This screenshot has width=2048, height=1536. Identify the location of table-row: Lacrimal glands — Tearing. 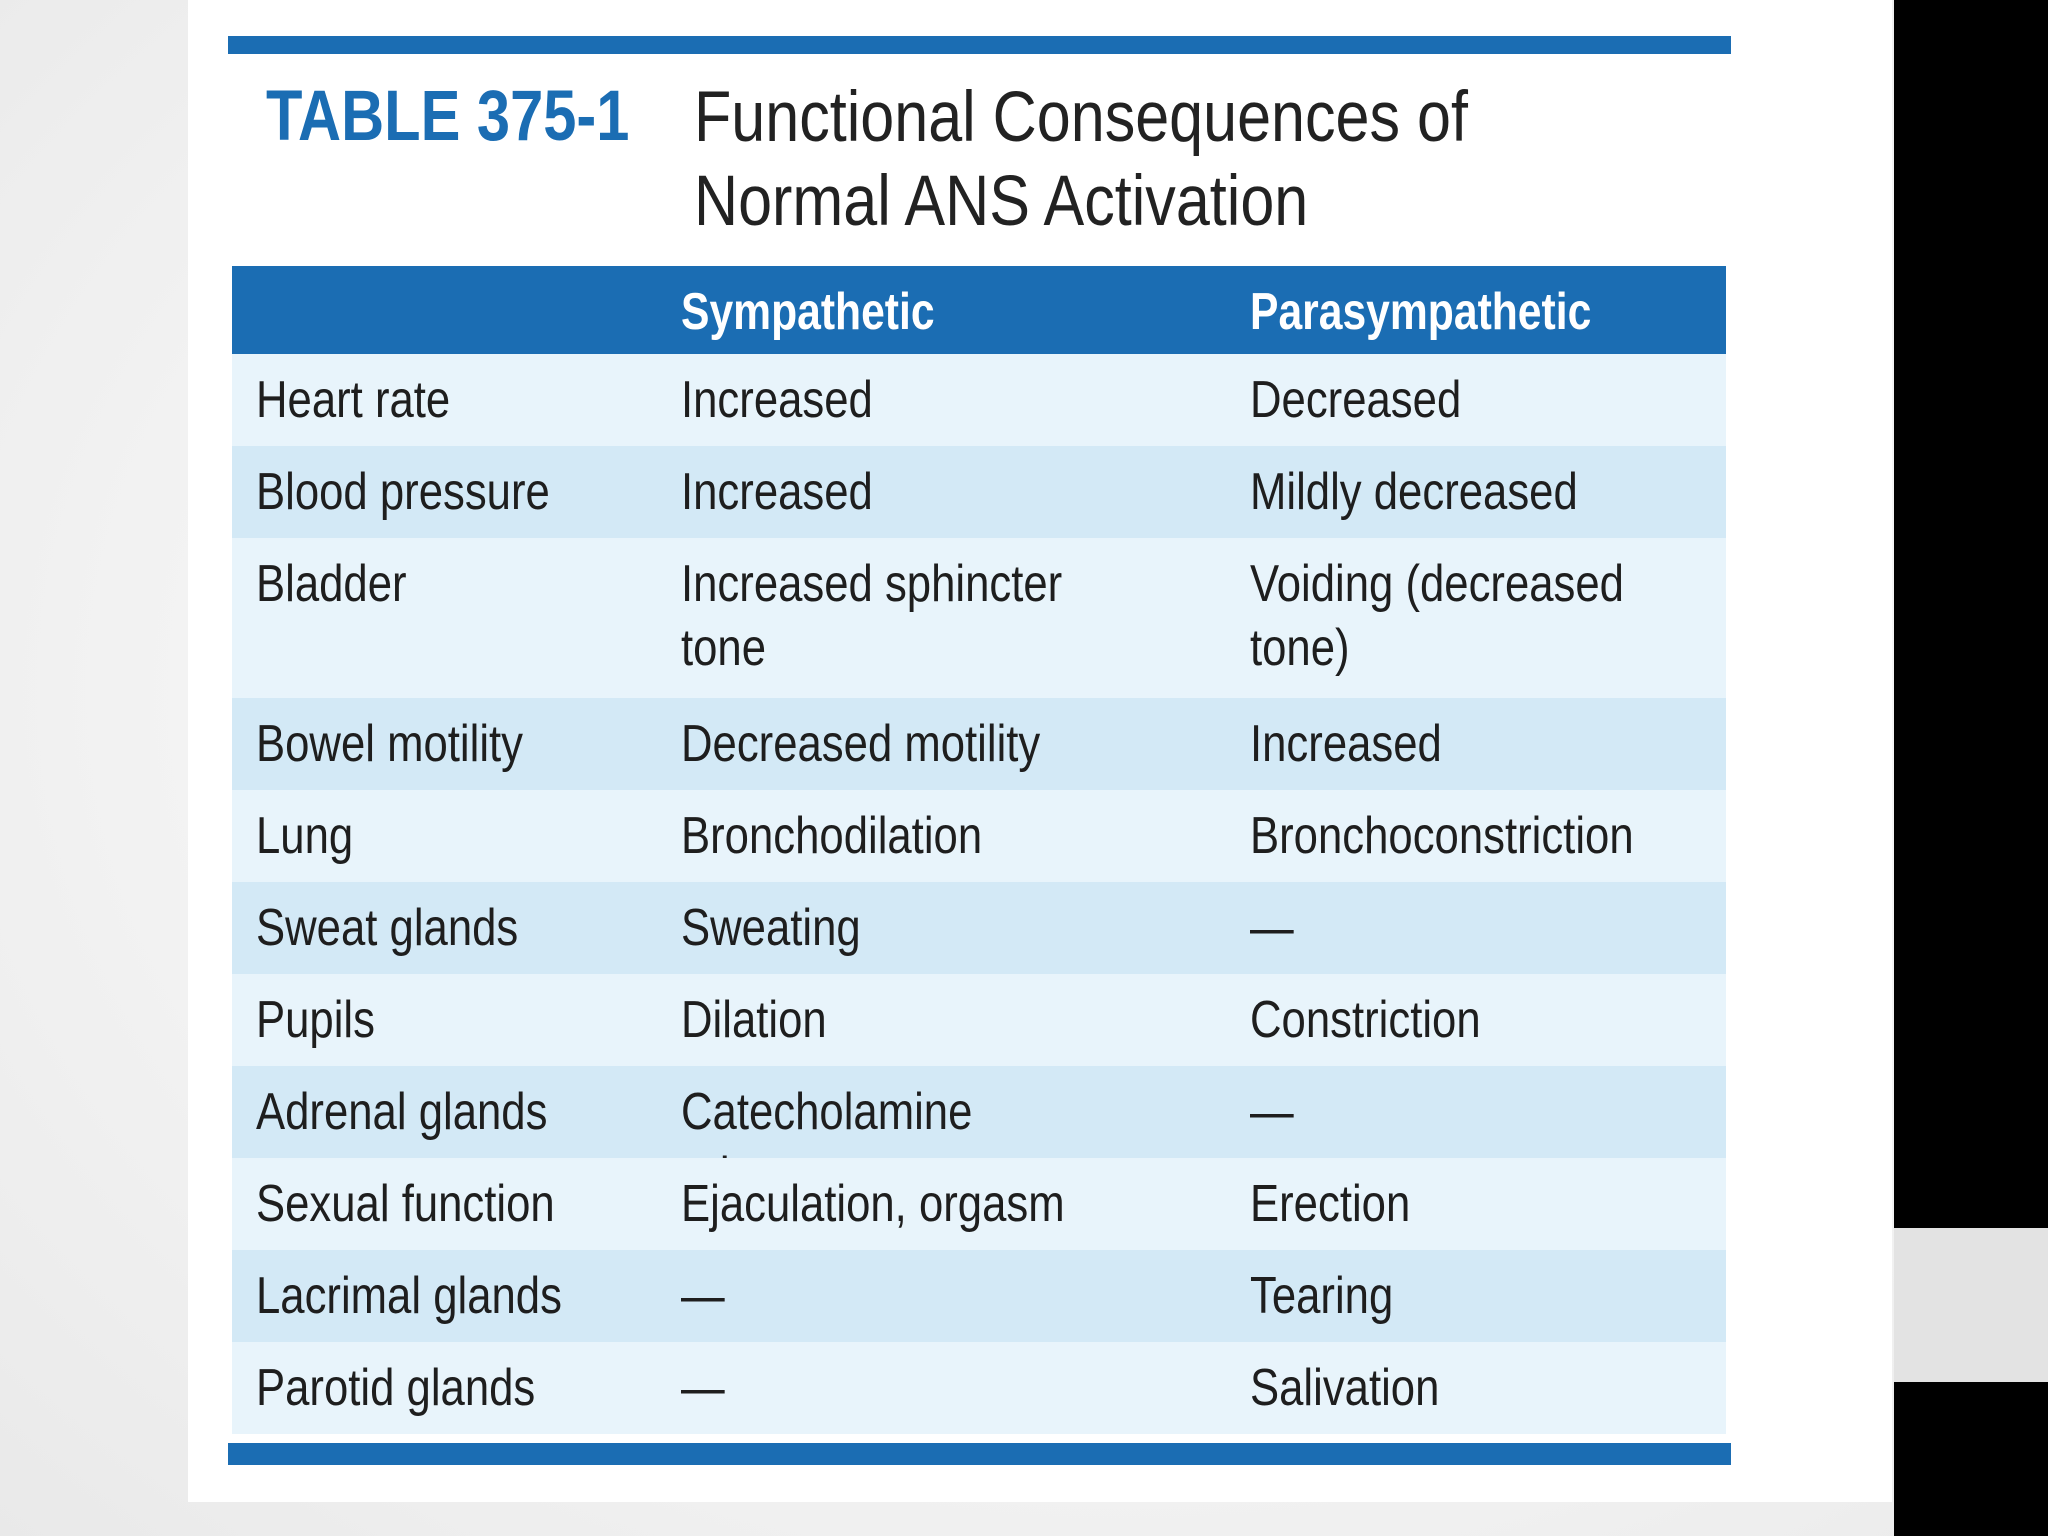
(979, 1296).